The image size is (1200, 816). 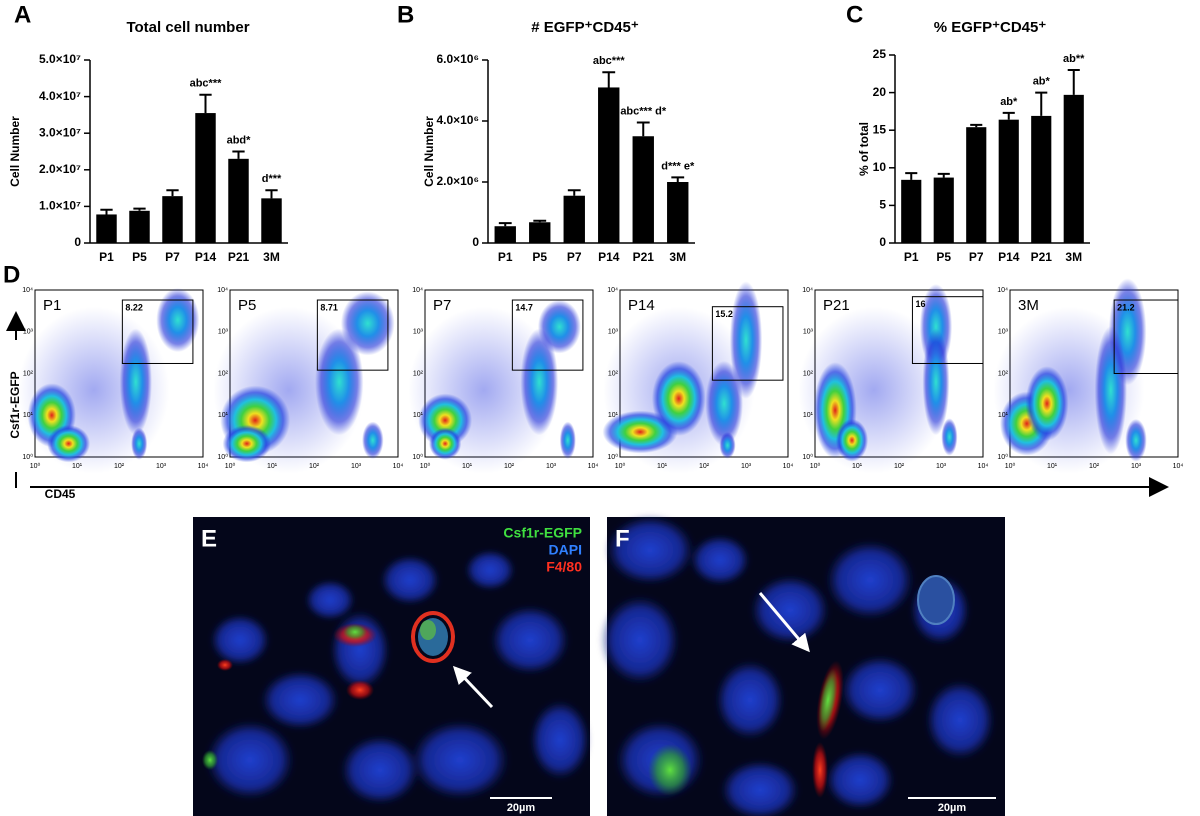 What do you see at coordinates (836, 305) in the screenshot?
I see `plot-label: P21` at bounding box center [836, 305].